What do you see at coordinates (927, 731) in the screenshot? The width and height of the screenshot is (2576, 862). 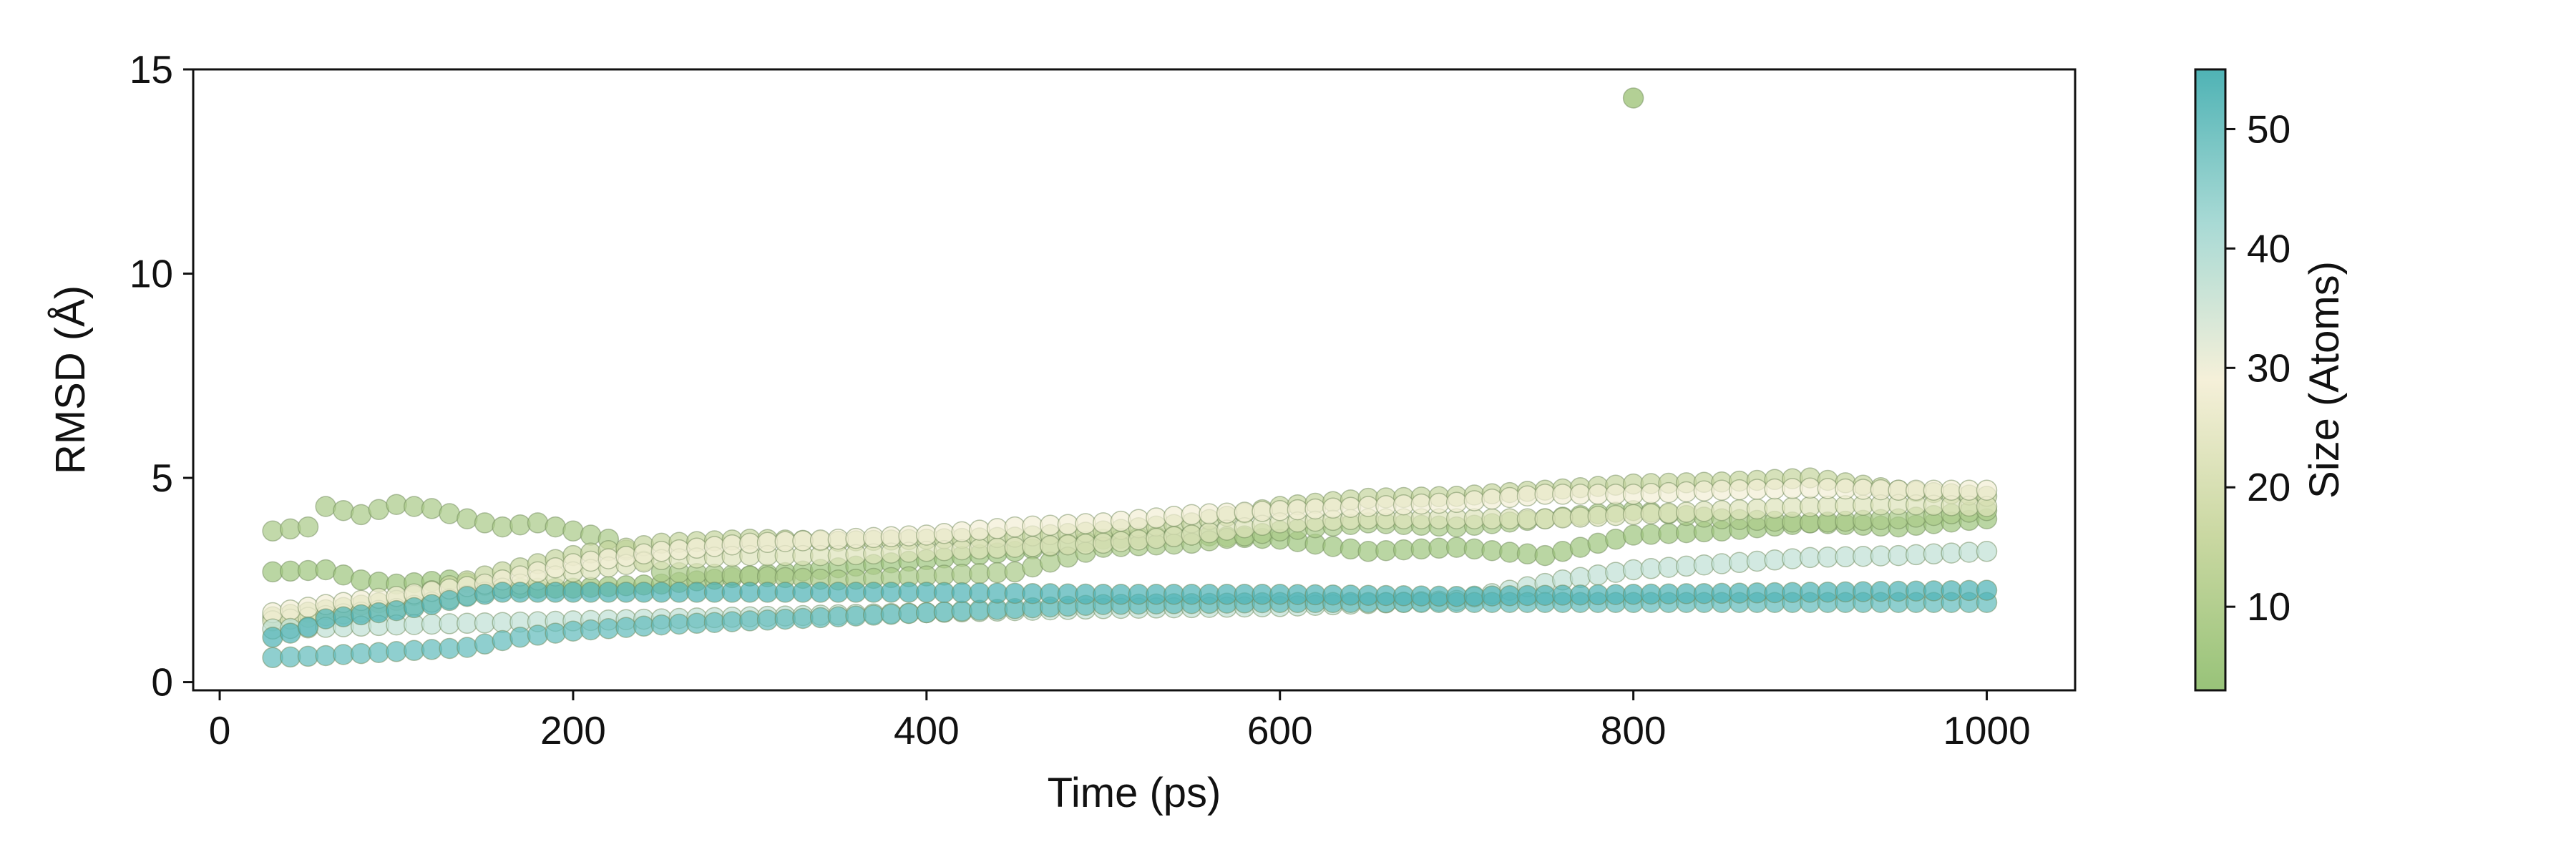 I see `x-tick-label: 400` at bounding box center [927, 731].